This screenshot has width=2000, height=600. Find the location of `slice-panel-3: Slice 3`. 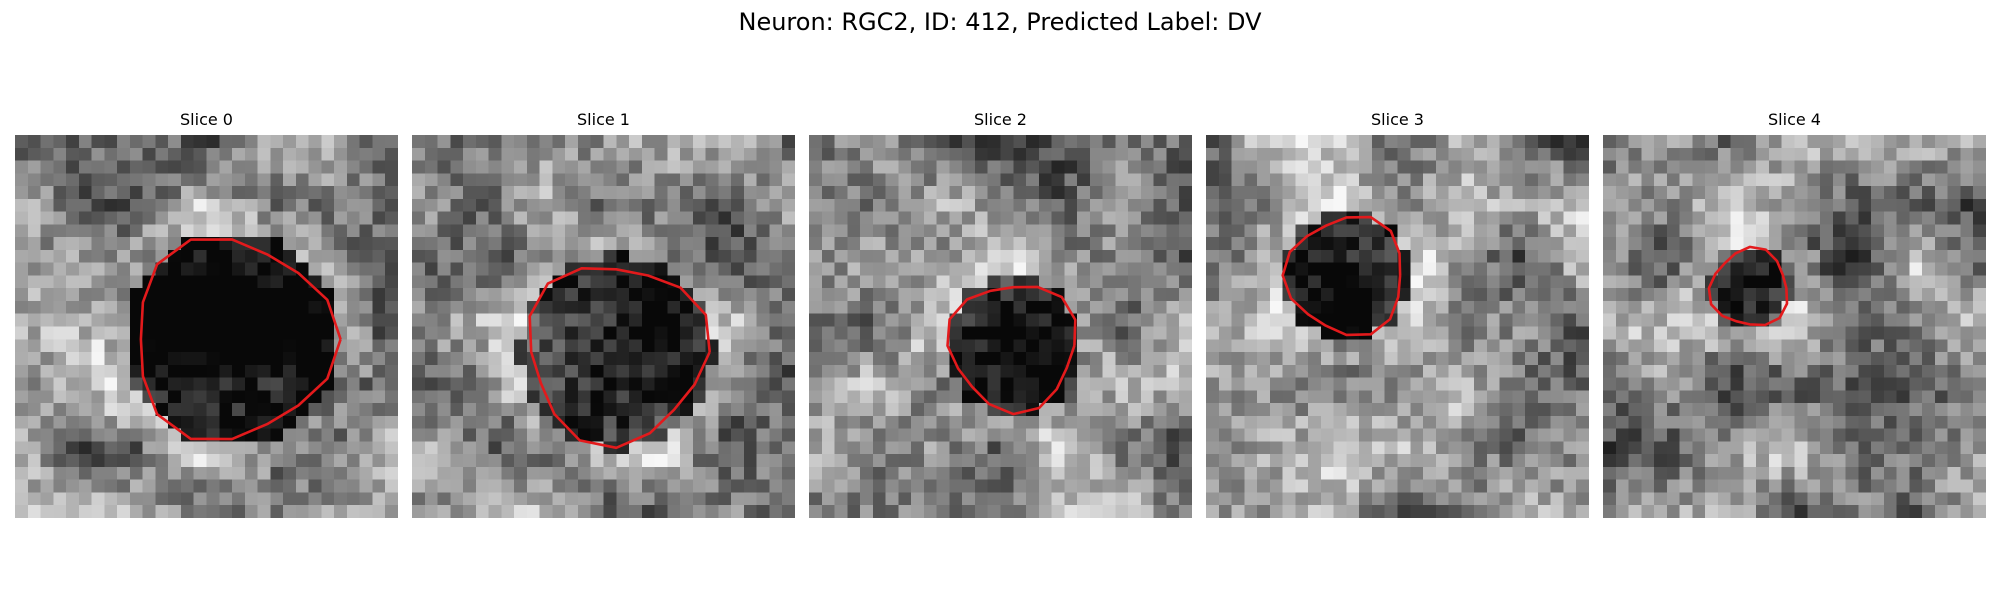

slice-panel-3: Slice 3 is located at coordinates (1397, 313).